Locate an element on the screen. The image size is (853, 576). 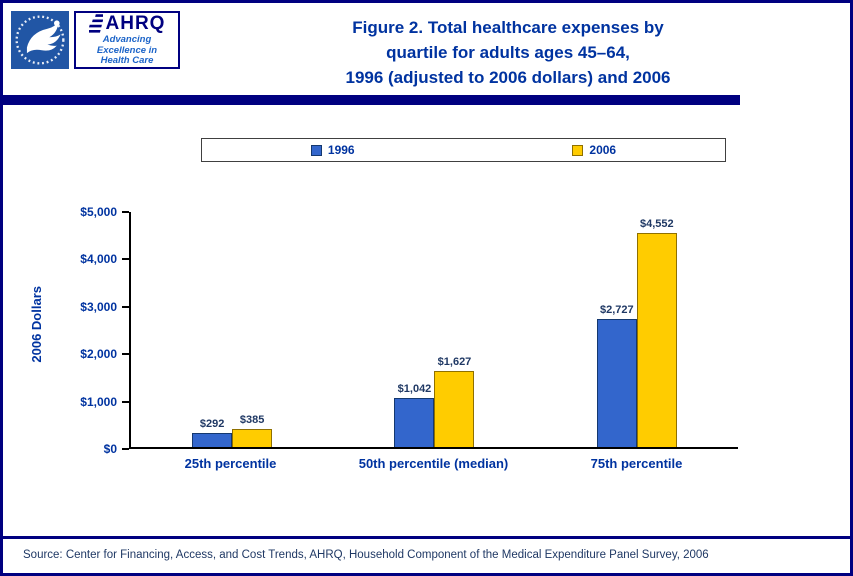
hhs-eagle-icon is located at coordinates (40, 40).